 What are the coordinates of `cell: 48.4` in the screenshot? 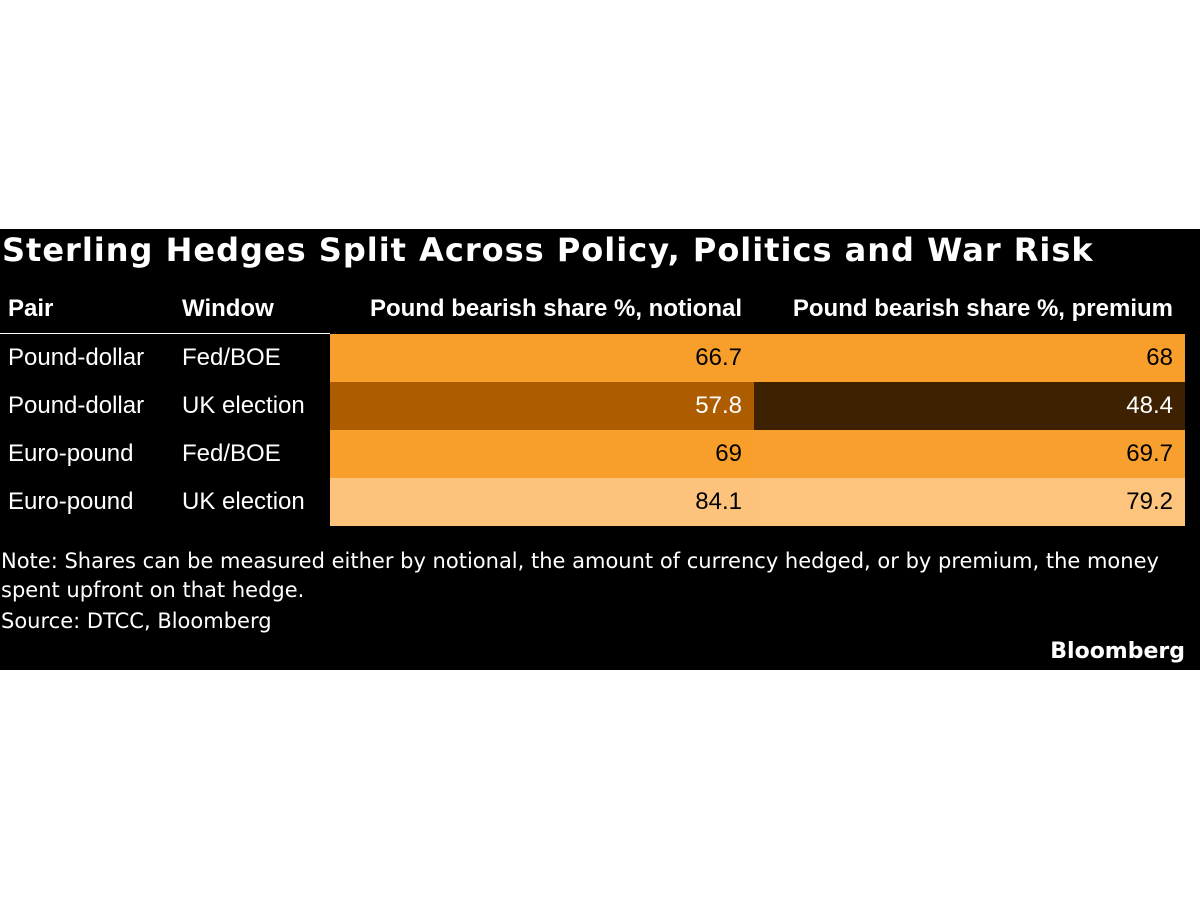 It's located at (969, 406).